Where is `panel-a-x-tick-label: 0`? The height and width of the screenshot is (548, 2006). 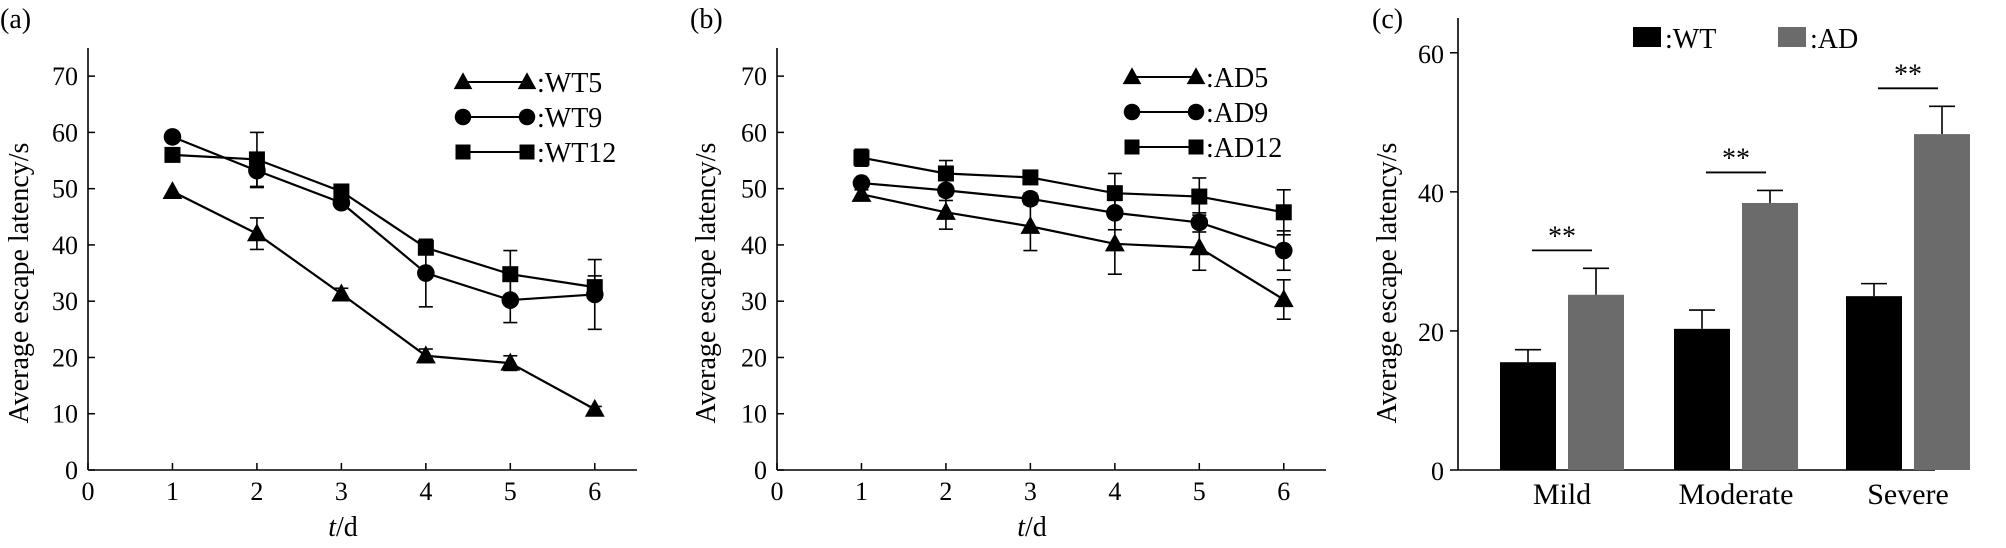
panel-a-x-tick-label: 0 is located at coordinates (88, 491).